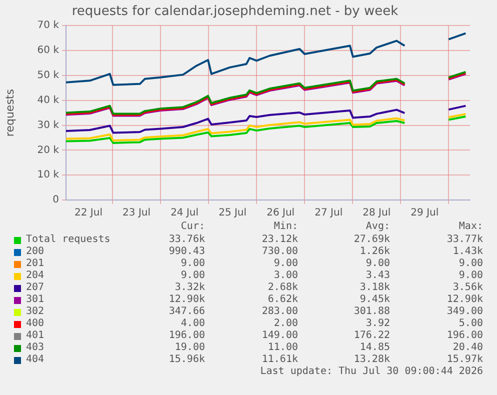 Image resolution: width=497 pixels, height=395 pixels. Describe the element at coordinates (283, 288) in the screenshot. I see `text: 2.68k` at that location.